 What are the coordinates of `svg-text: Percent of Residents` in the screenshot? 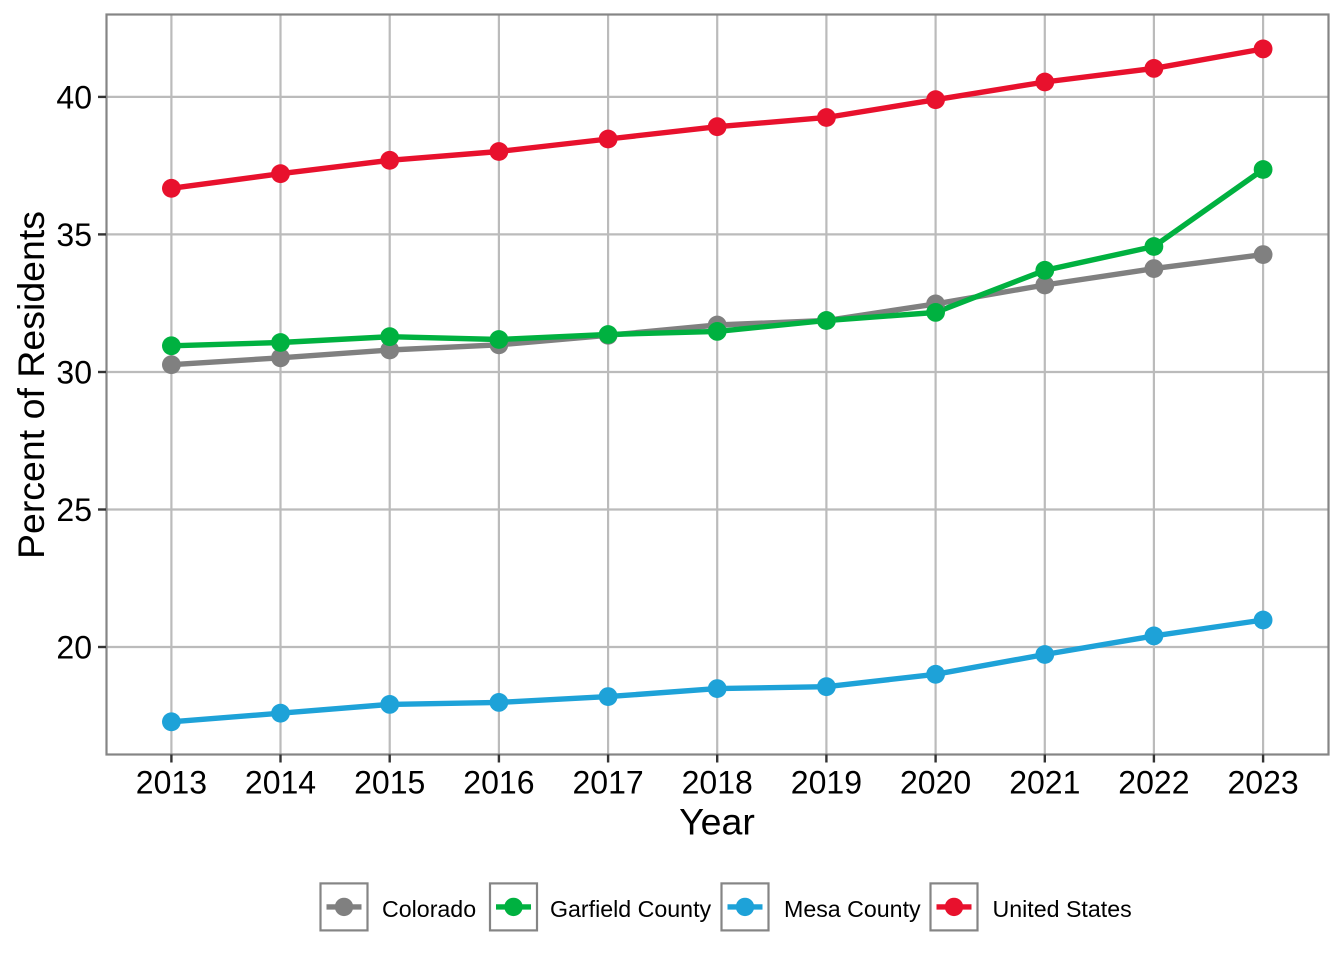 It's located at (31, 385).